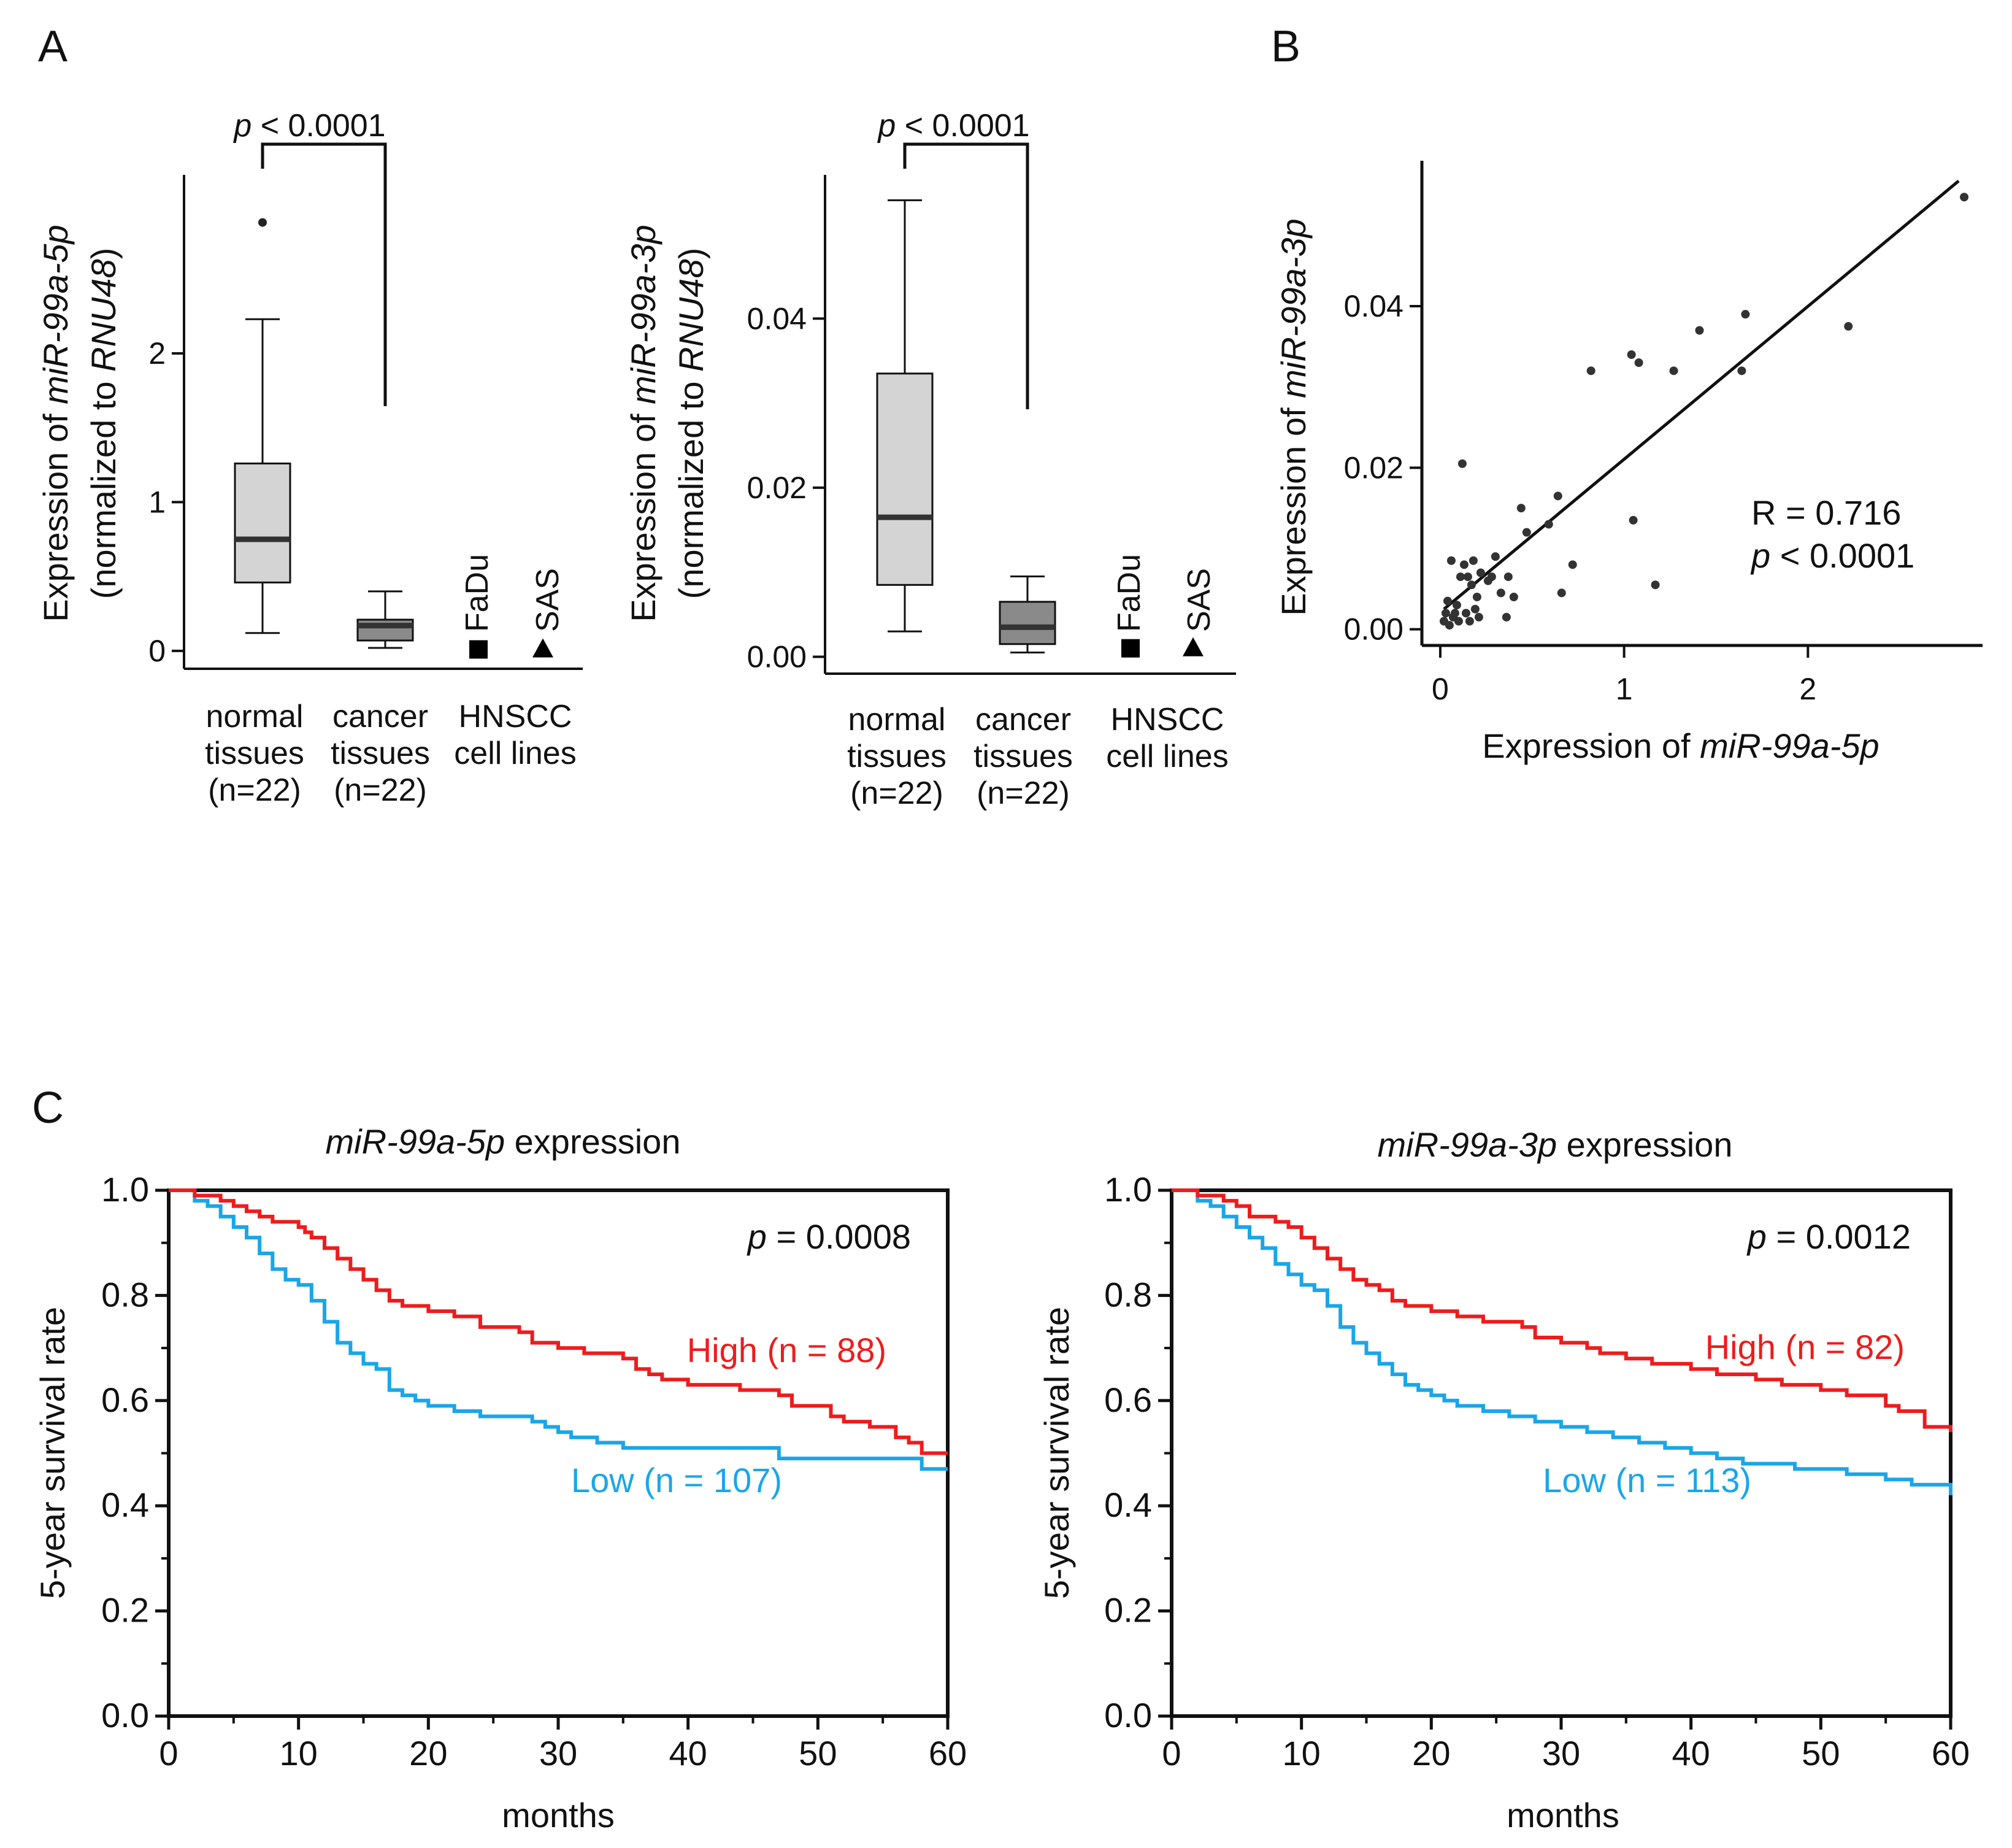 This screenshot has height=1848, width=2012. Describe the element at coordinates (896, 756) in the screenshot. I see `chart-a2-cat1-line2: tissues` at that location.